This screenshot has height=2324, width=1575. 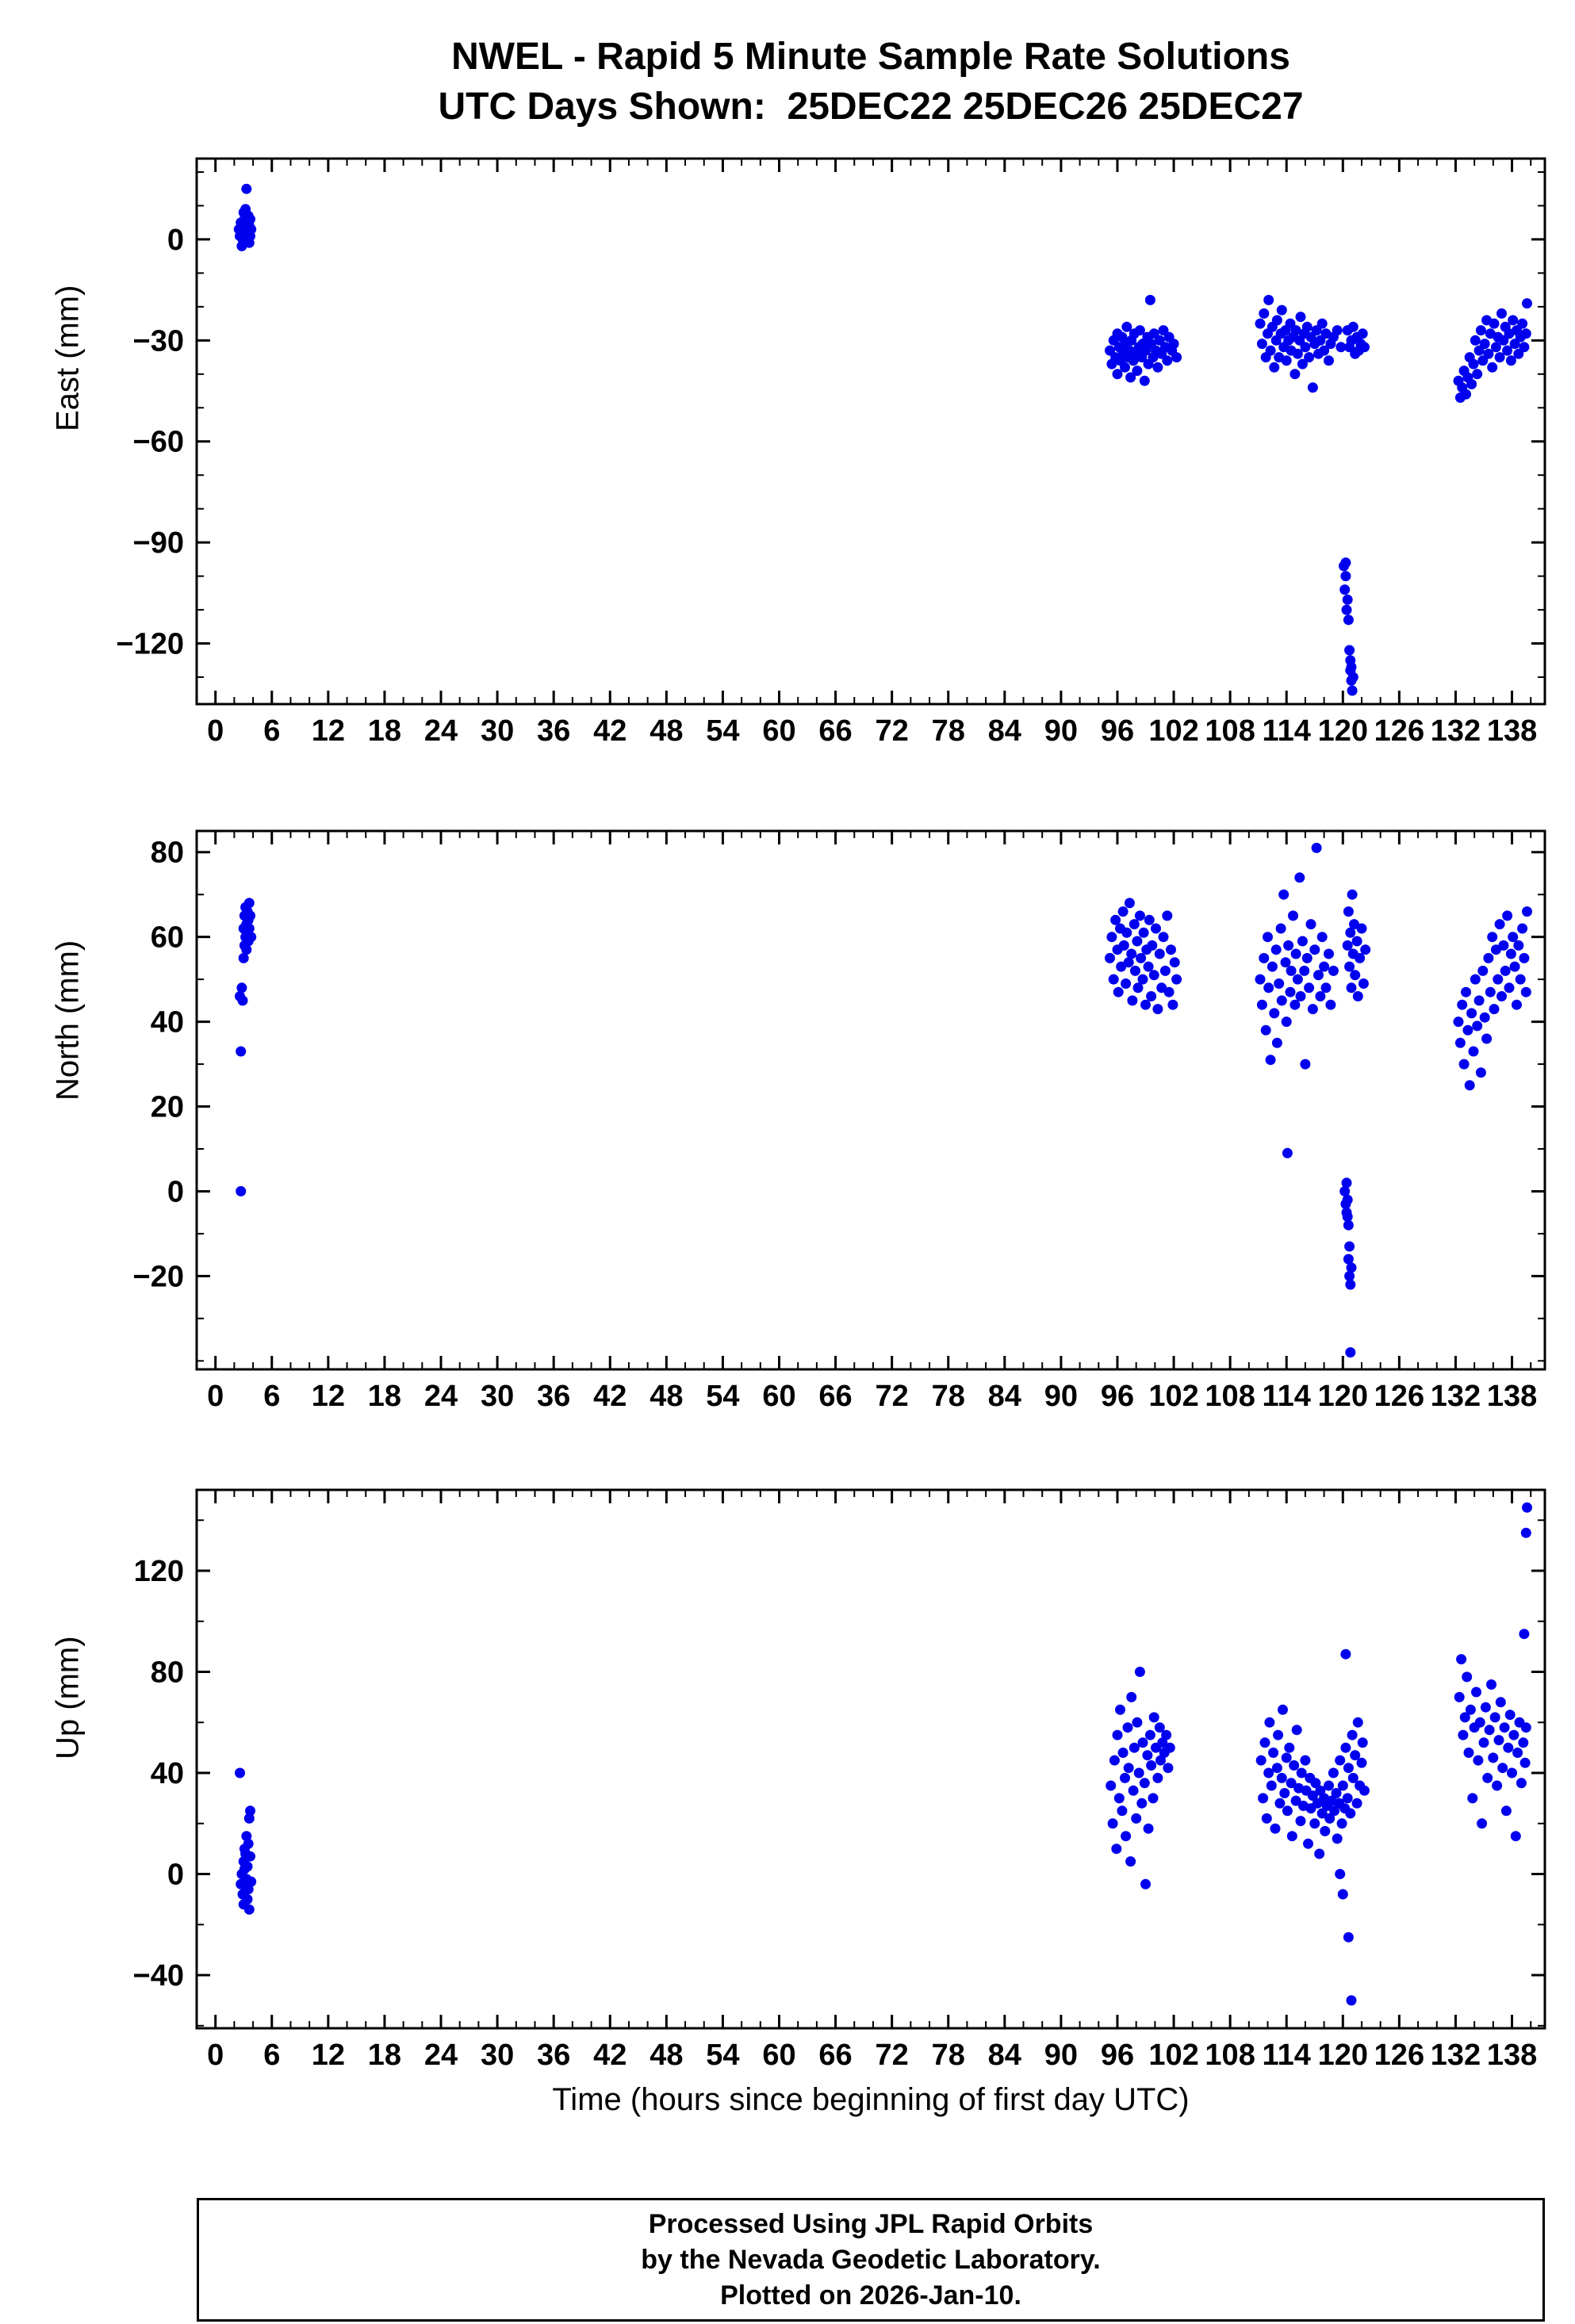 What do you see at coordinates (1399, 2055) in the screenshot?
I see `x-tick-label: 126` at bounding box center [1399, 2055].